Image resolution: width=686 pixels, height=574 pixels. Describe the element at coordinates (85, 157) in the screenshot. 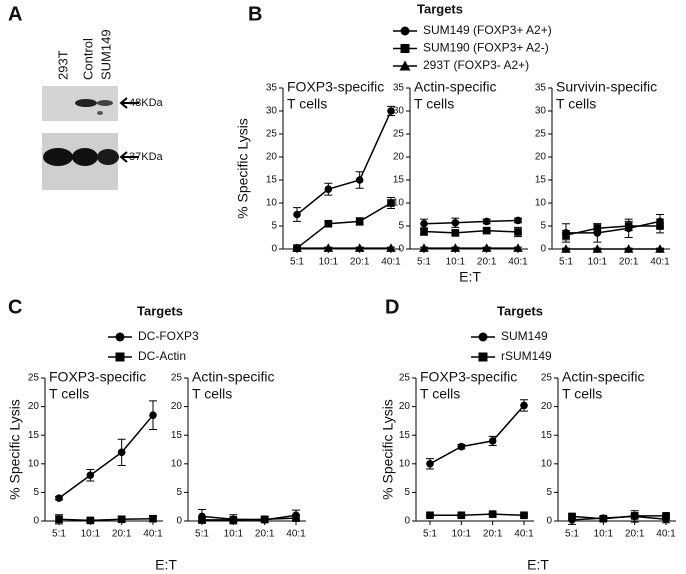

I see `blot-band` at that location.